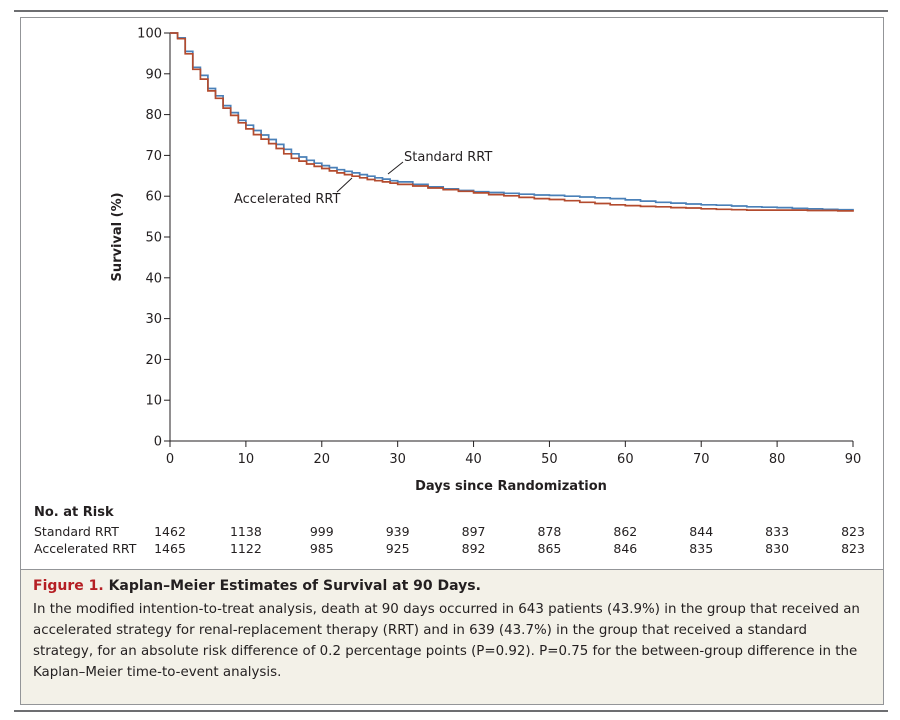 This screenshot has width=900, height=720. I want to click on risk-row-label: Accelerated RRT, so click(85, 548).